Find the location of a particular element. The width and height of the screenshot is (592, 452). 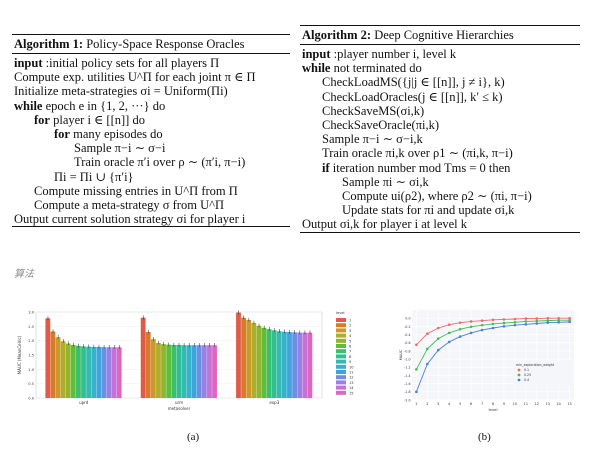

x-tick-label: 12 is located at coordinates (537, 404).